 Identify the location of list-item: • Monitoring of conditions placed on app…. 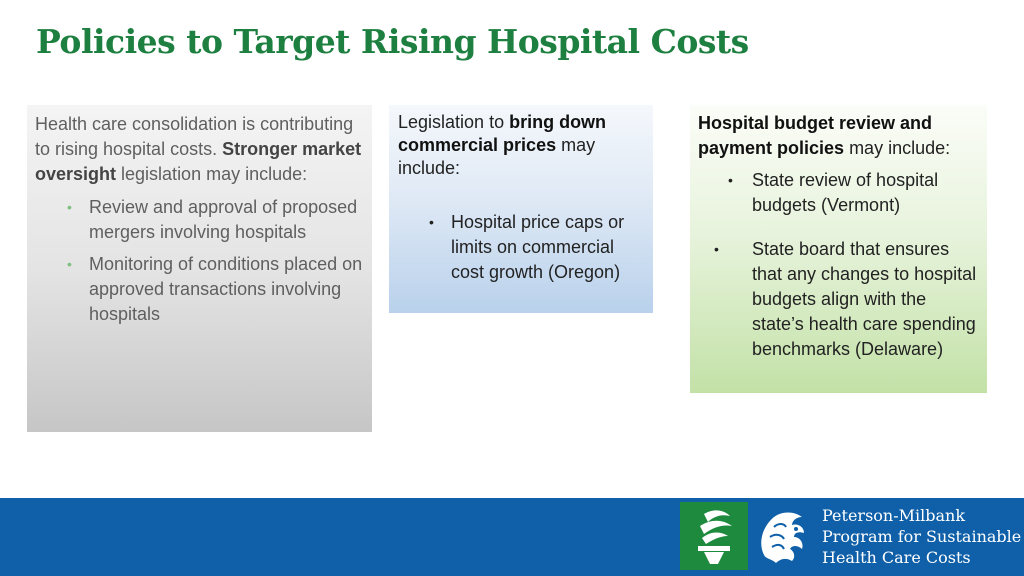
(199, 289).